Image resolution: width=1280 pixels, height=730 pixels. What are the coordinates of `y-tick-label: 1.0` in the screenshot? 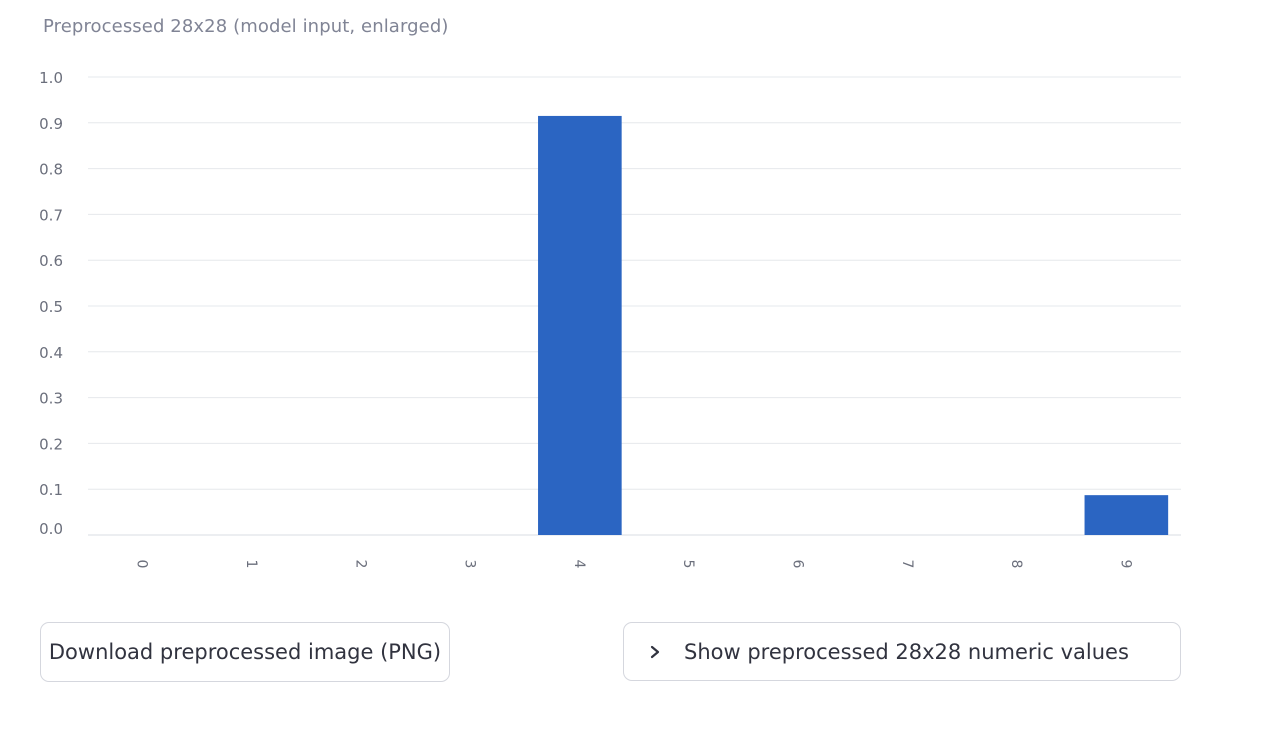 It's located at (51, 78).